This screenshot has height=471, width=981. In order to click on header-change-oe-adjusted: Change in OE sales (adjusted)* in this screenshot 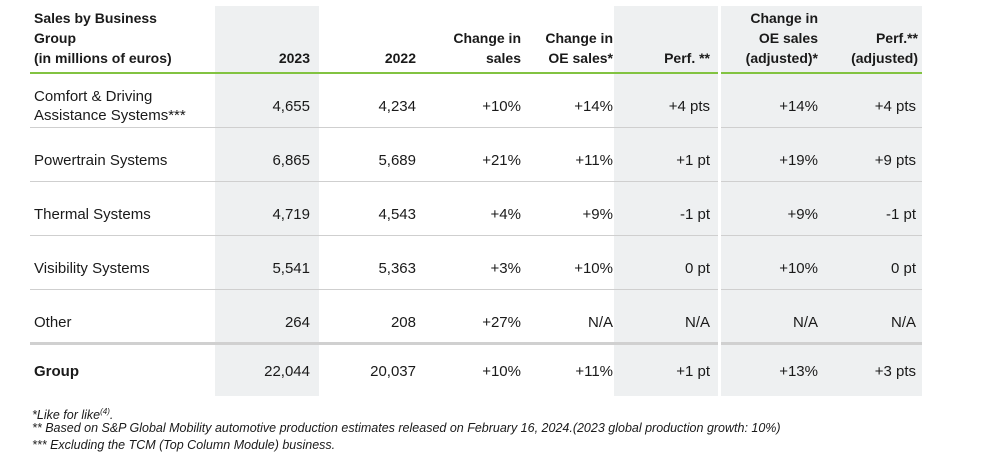, I will do `click(781, 38)`.